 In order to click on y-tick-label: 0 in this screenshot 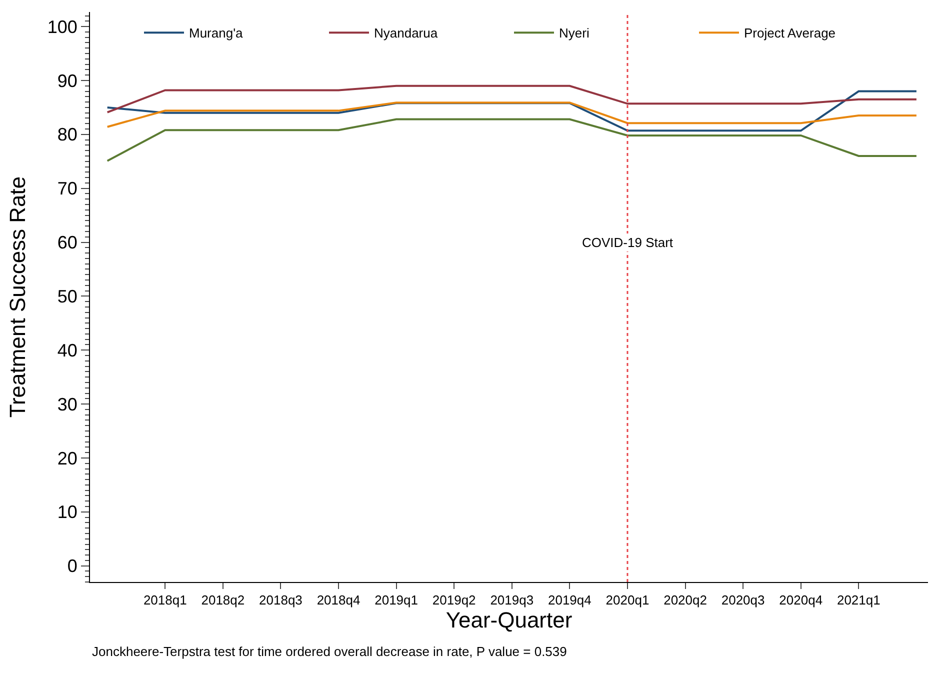, I will do `click(72, 566)`.